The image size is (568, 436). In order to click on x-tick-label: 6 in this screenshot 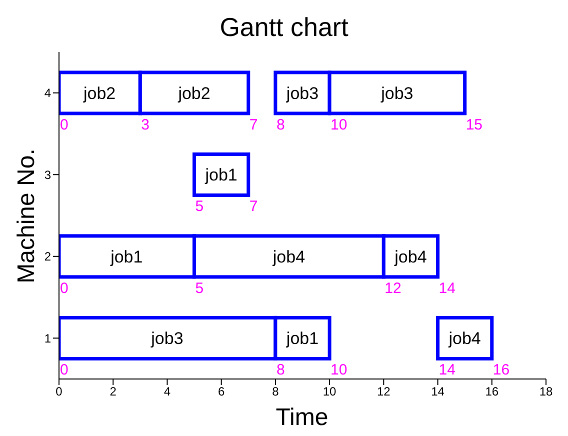, I will do `click(221, 391)`.